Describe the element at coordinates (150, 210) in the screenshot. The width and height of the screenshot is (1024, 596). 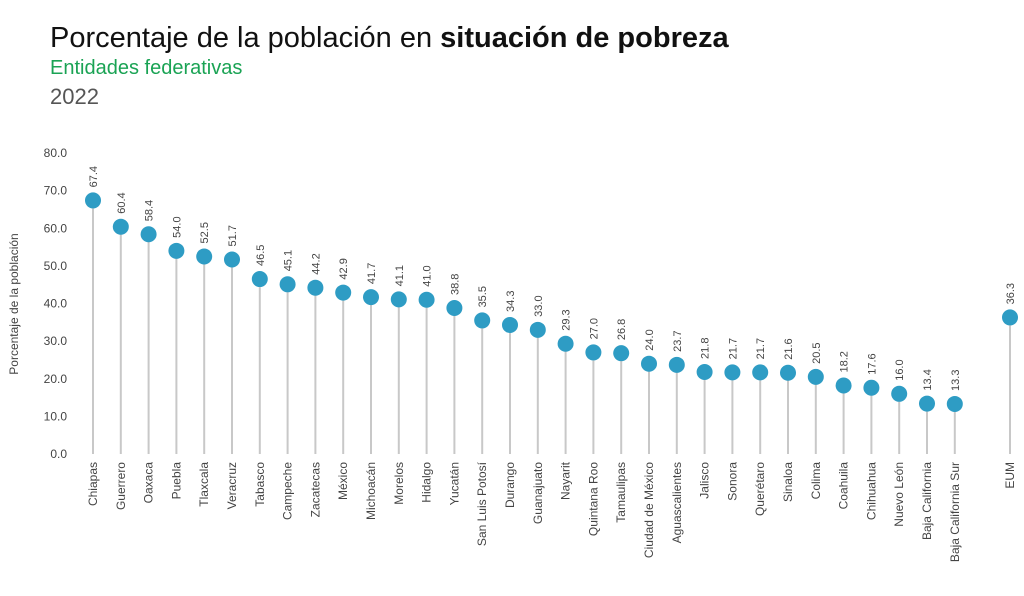
I see `value-label: 58.4` at that location.